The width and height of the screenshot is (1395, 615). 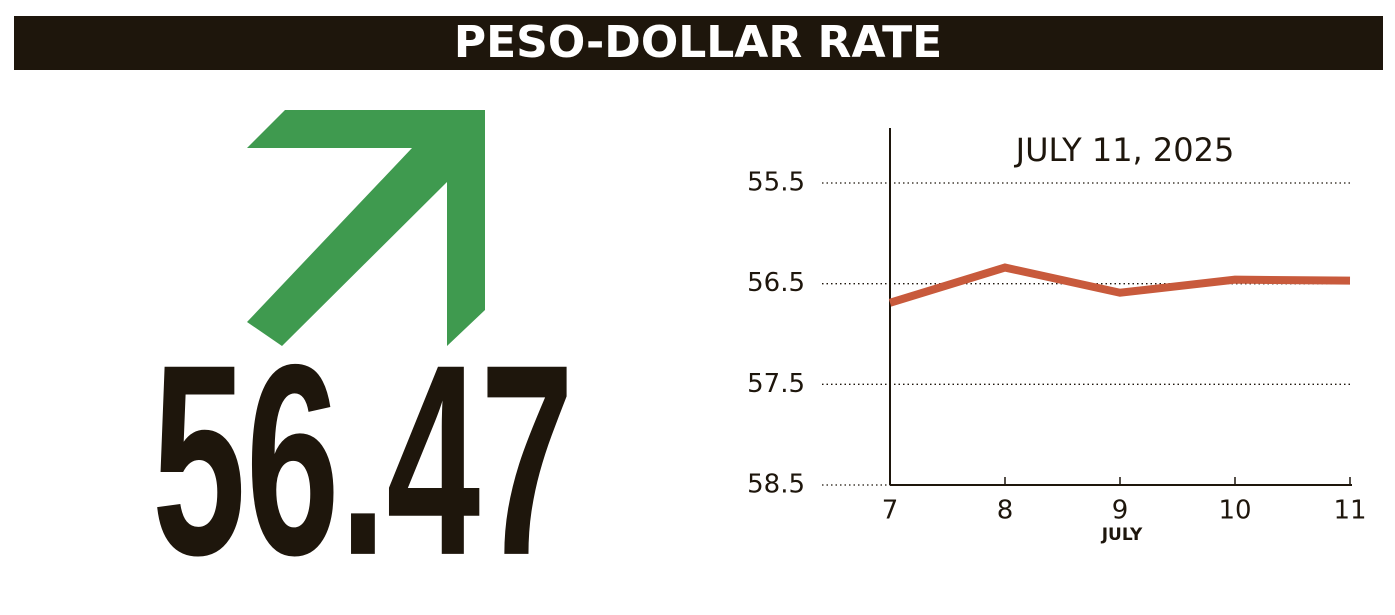 I want to click on chart-title: PESO-DOLLAR RATE, so click(x=698, y=42).